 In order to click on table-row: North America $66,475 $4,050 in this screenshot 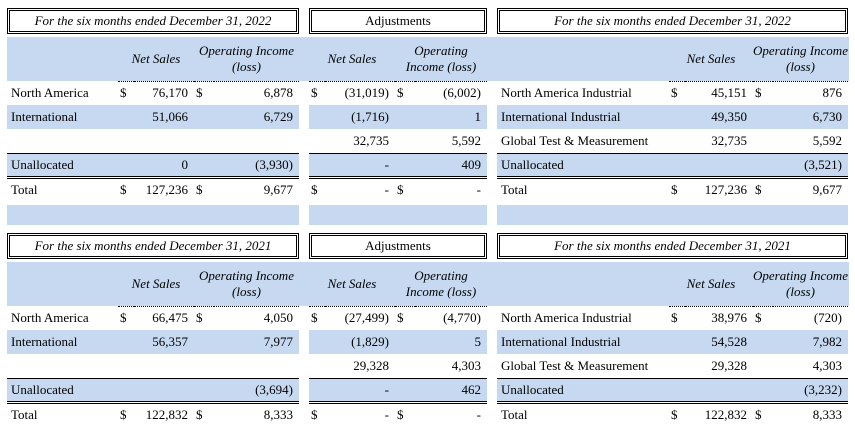, I will do `click(153, 318)`.